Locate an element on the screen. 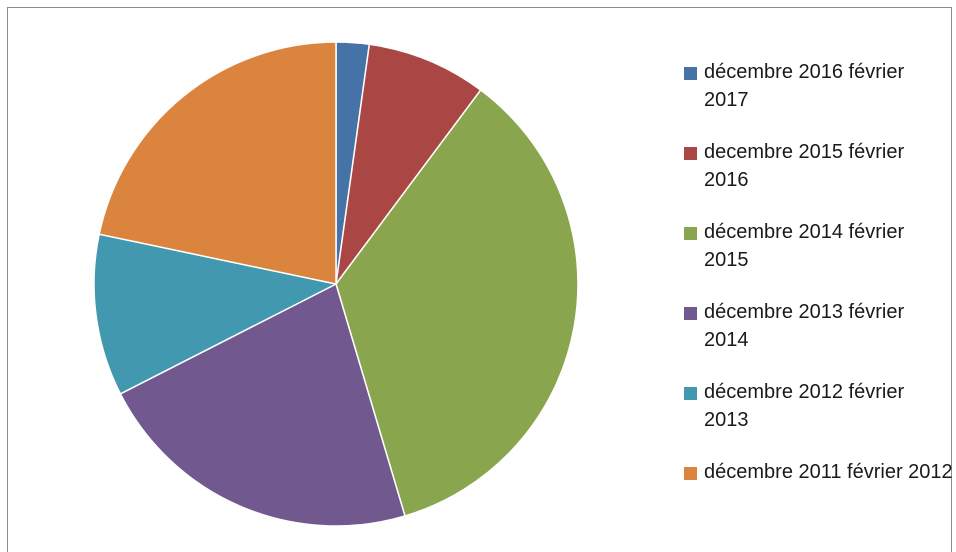  legend-item: décembre 2012 février 2013 is located at coordinates (819, 418).